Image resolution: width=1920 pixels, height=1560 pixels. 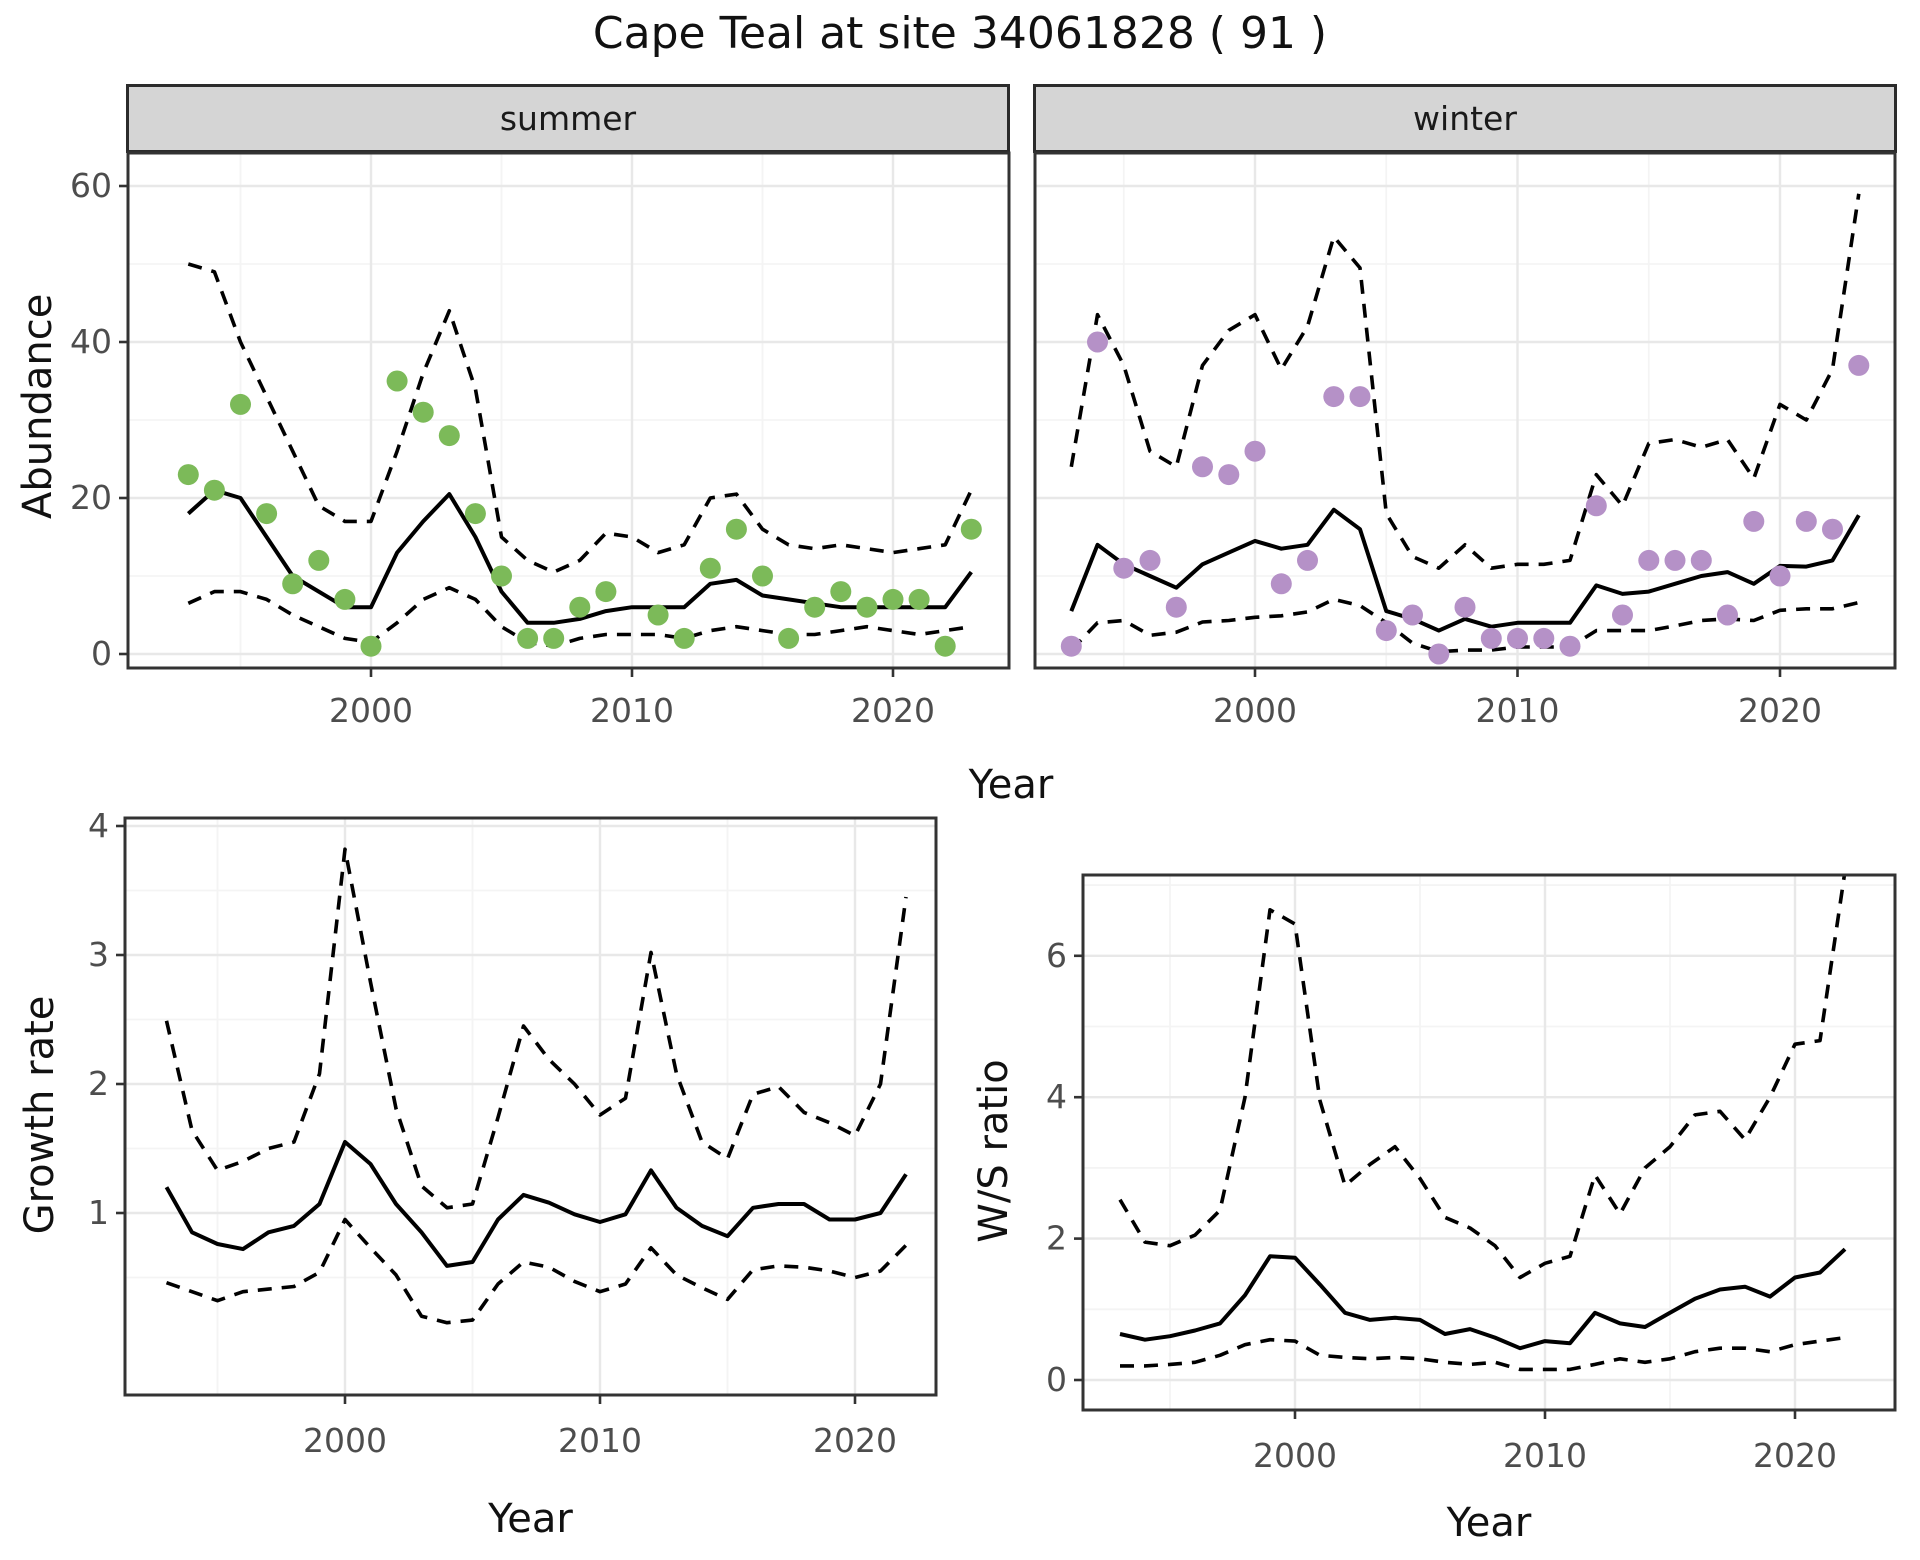 What do you see at coordinates (101, 653) in the screenshot?
I see `y-tick-label-summer-0: 0` at bounding box center [101, 653].